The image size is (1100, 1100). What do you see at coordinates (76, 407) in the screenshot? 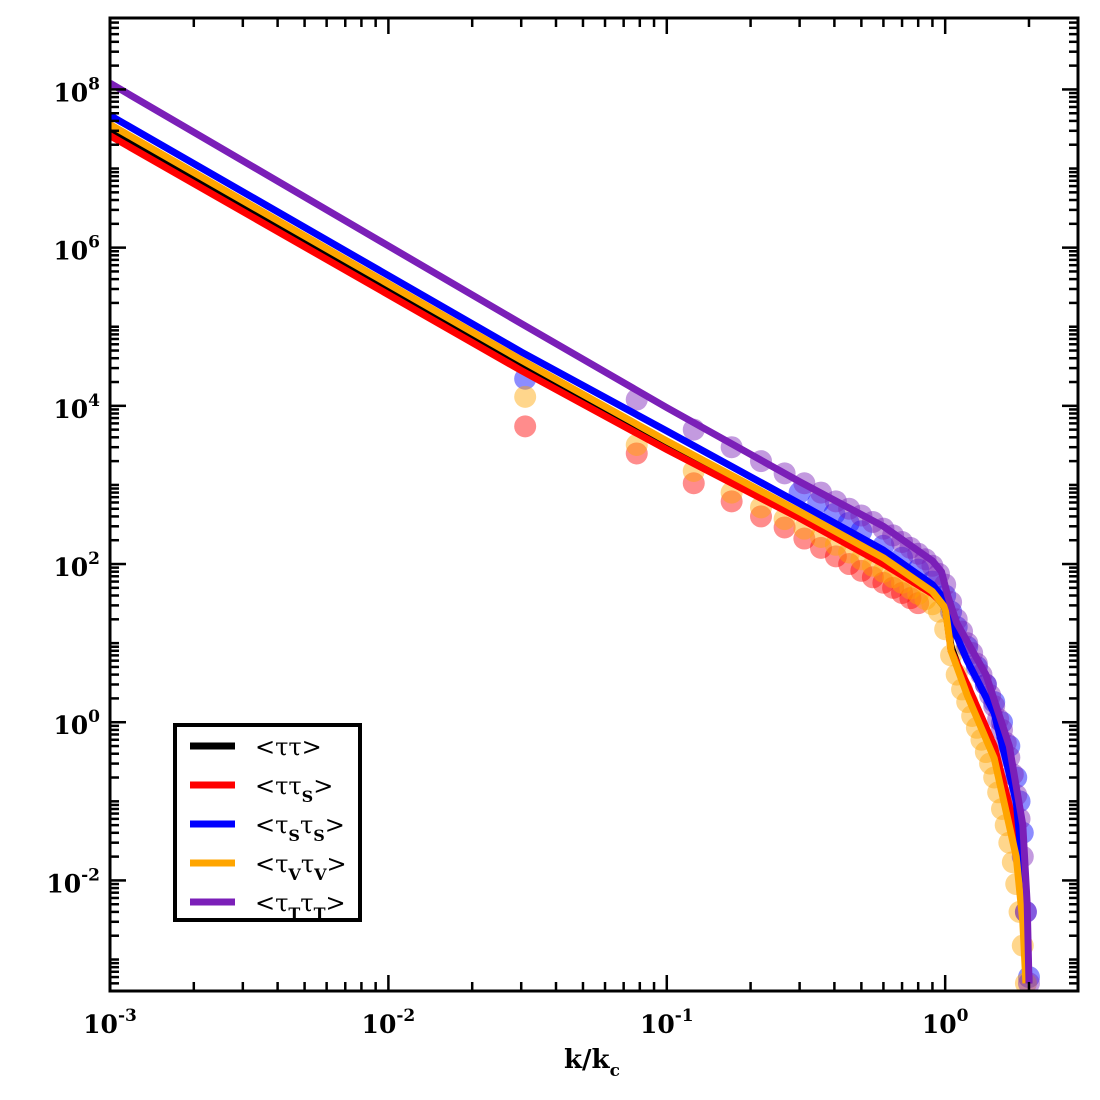
I see `y-tick-label: 104` at bounding box center [76, 407].